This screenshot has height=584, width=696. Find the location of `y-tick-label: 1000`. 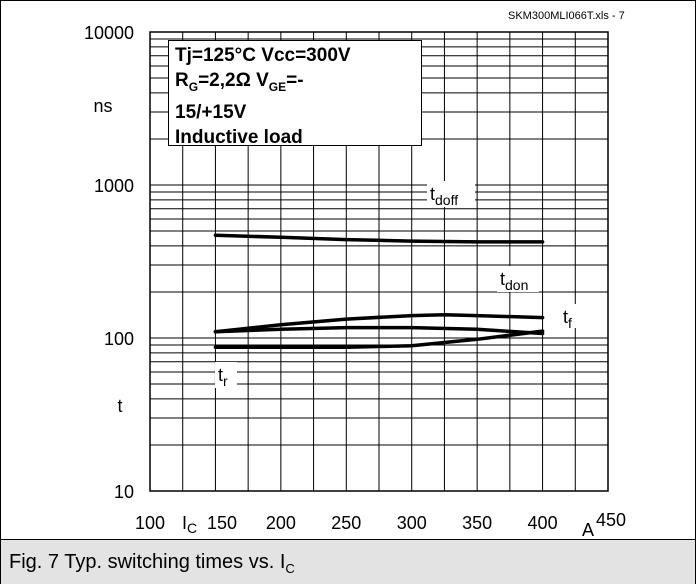

y-tick-label: 1000 is located at coordinates (114, 186).